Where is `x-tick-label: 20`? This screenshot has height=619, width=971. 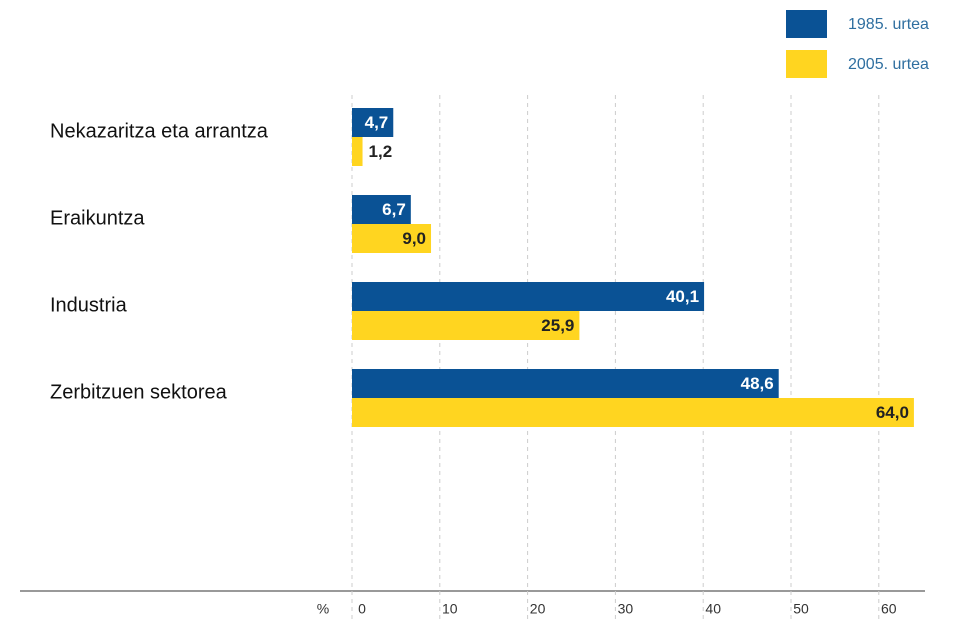 x-tick-label: 20 is located at coordinates (538, 609).